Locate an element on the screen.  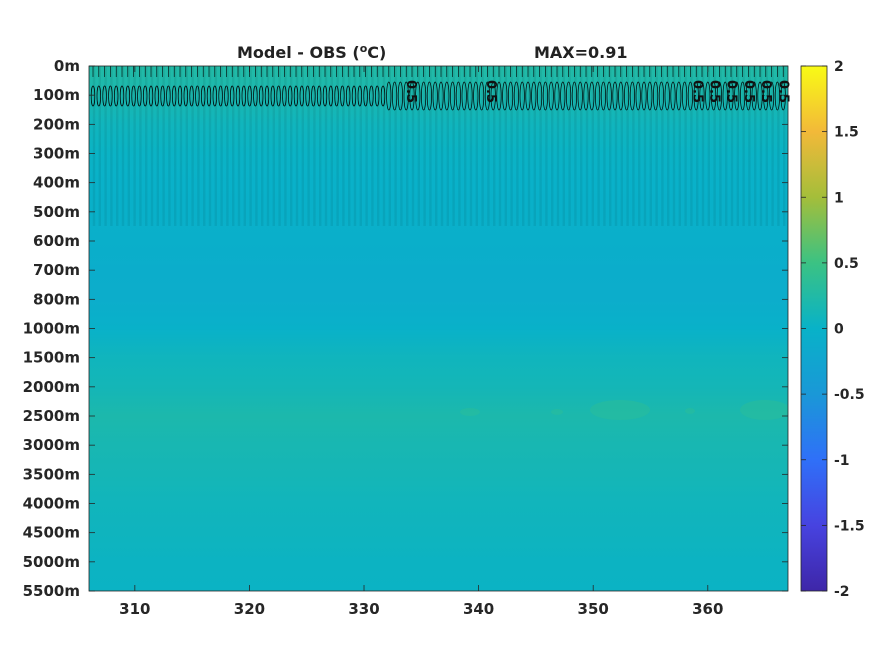
colorbar-tick-label: -1.5 is located at coordinates (849, 526).